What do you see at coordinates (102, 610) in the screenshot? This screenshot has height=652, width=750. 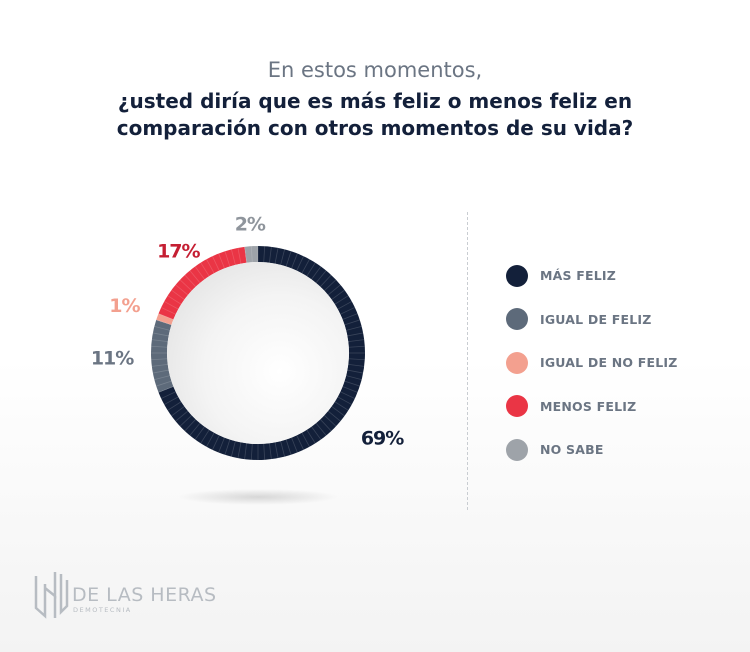 I see `logo-subtitle: DEMOTECNIA` at bounding box center [102, 610].